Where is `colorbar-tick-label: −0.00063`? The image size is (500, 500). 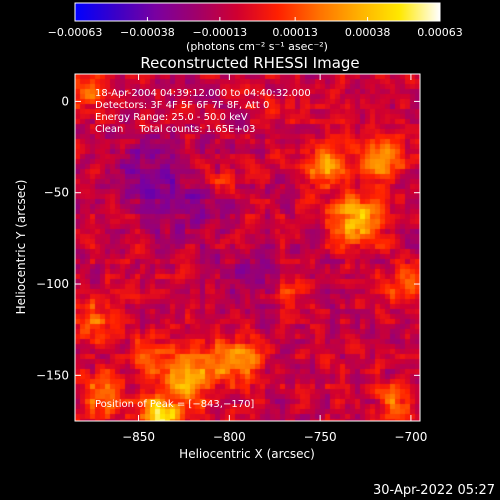
colorbar-tick-label: −0.00063 is located at coordinates (75, 32).